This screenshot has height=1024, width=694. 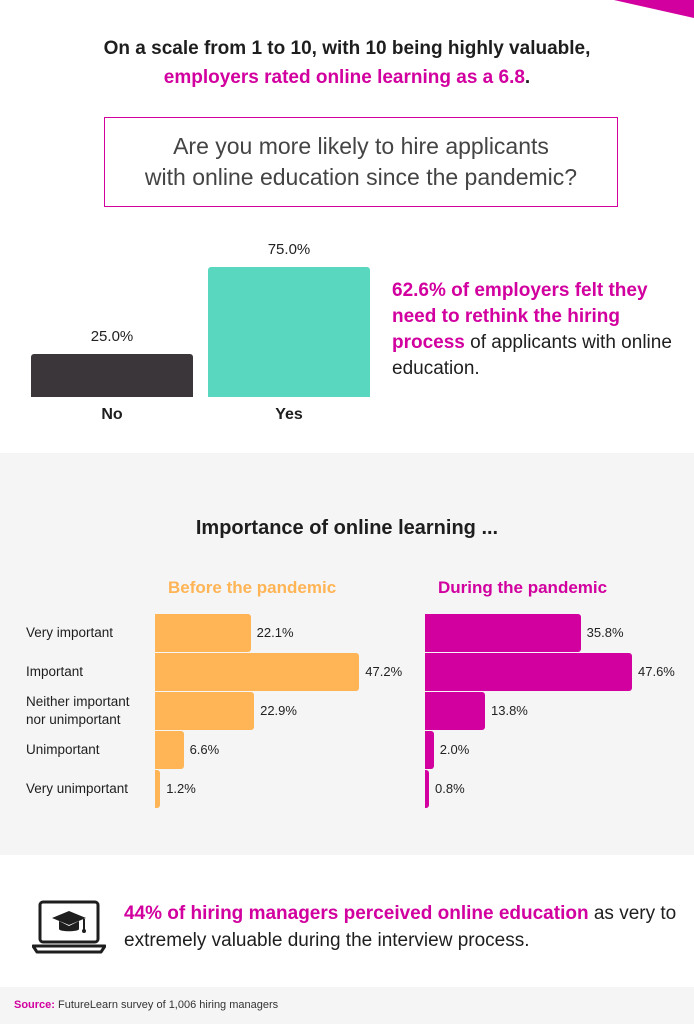 I want to click on bar-during-1-value: 35.8%, so click(x=605, y=632).